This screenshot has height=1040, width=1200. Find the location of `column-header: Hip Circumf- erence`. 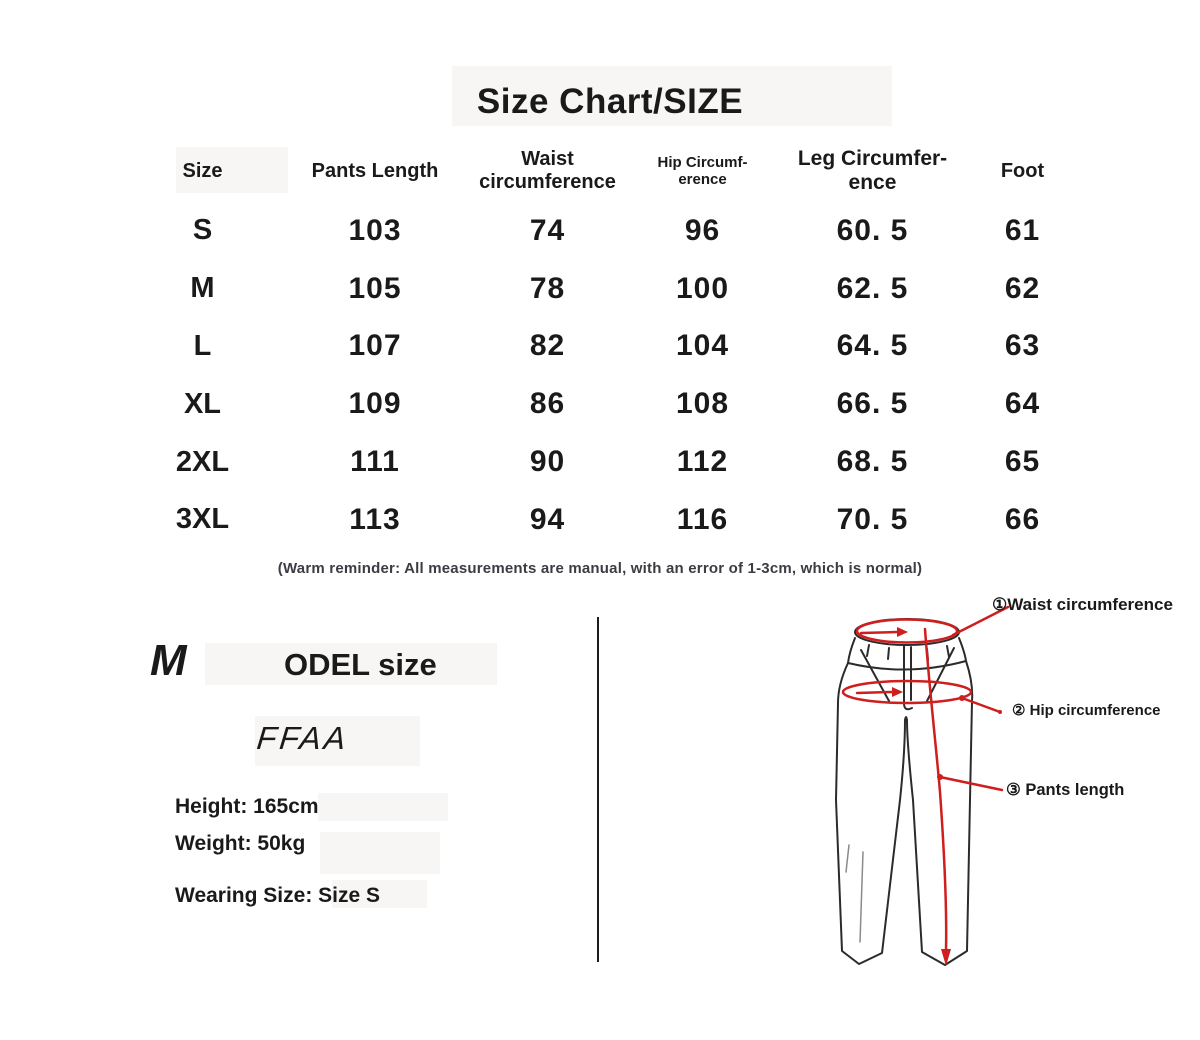

column-header: Hip Circumf- erence is located at coordinates (702, 170).